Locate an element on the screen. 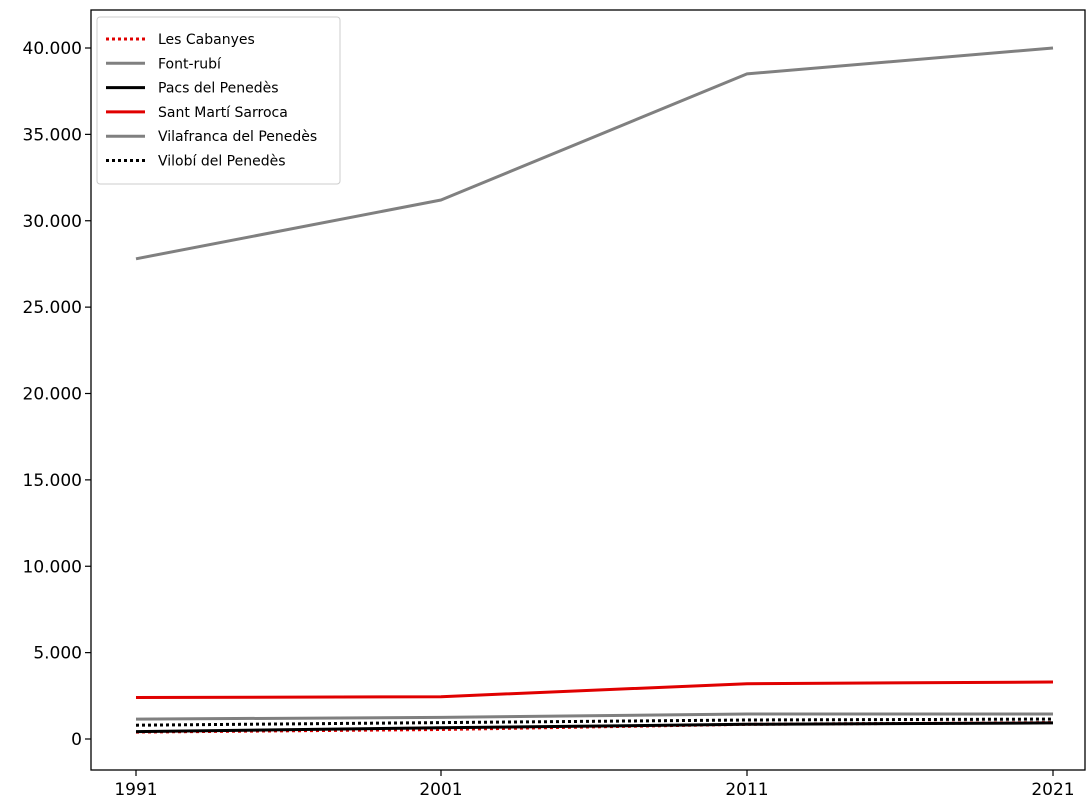 The width and height of the screenshot is (1089, 799). y-tick-label: 20.000 is located at coordinates (52, 395).